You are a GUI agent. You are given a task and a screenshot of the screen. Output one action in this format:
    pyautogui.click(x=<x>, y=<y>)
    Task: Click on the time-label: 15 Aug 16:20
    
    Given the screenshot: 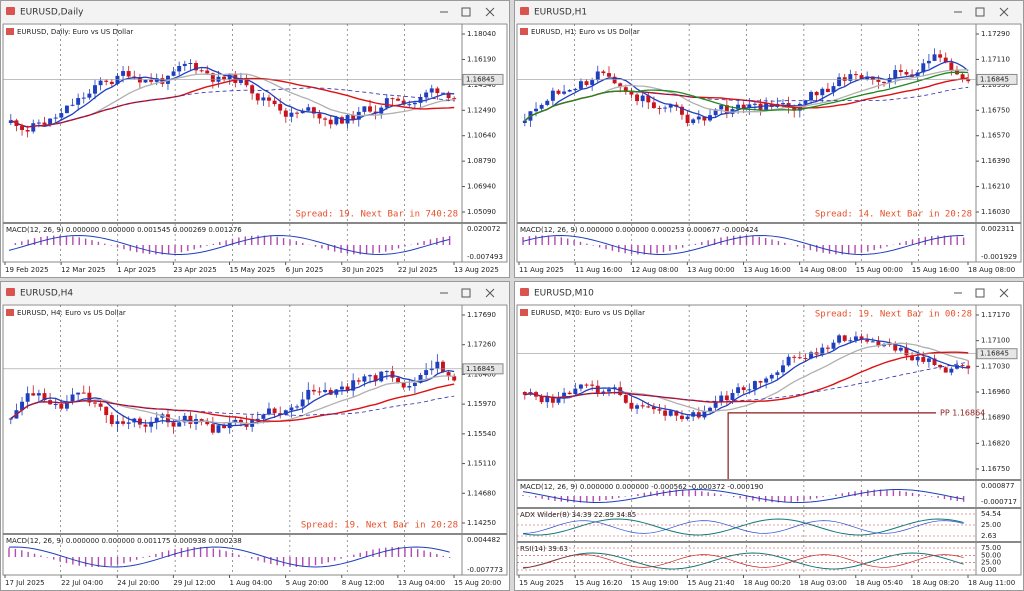 What is the action you would take?
    pyautogui.click(x=598, y=583)
    